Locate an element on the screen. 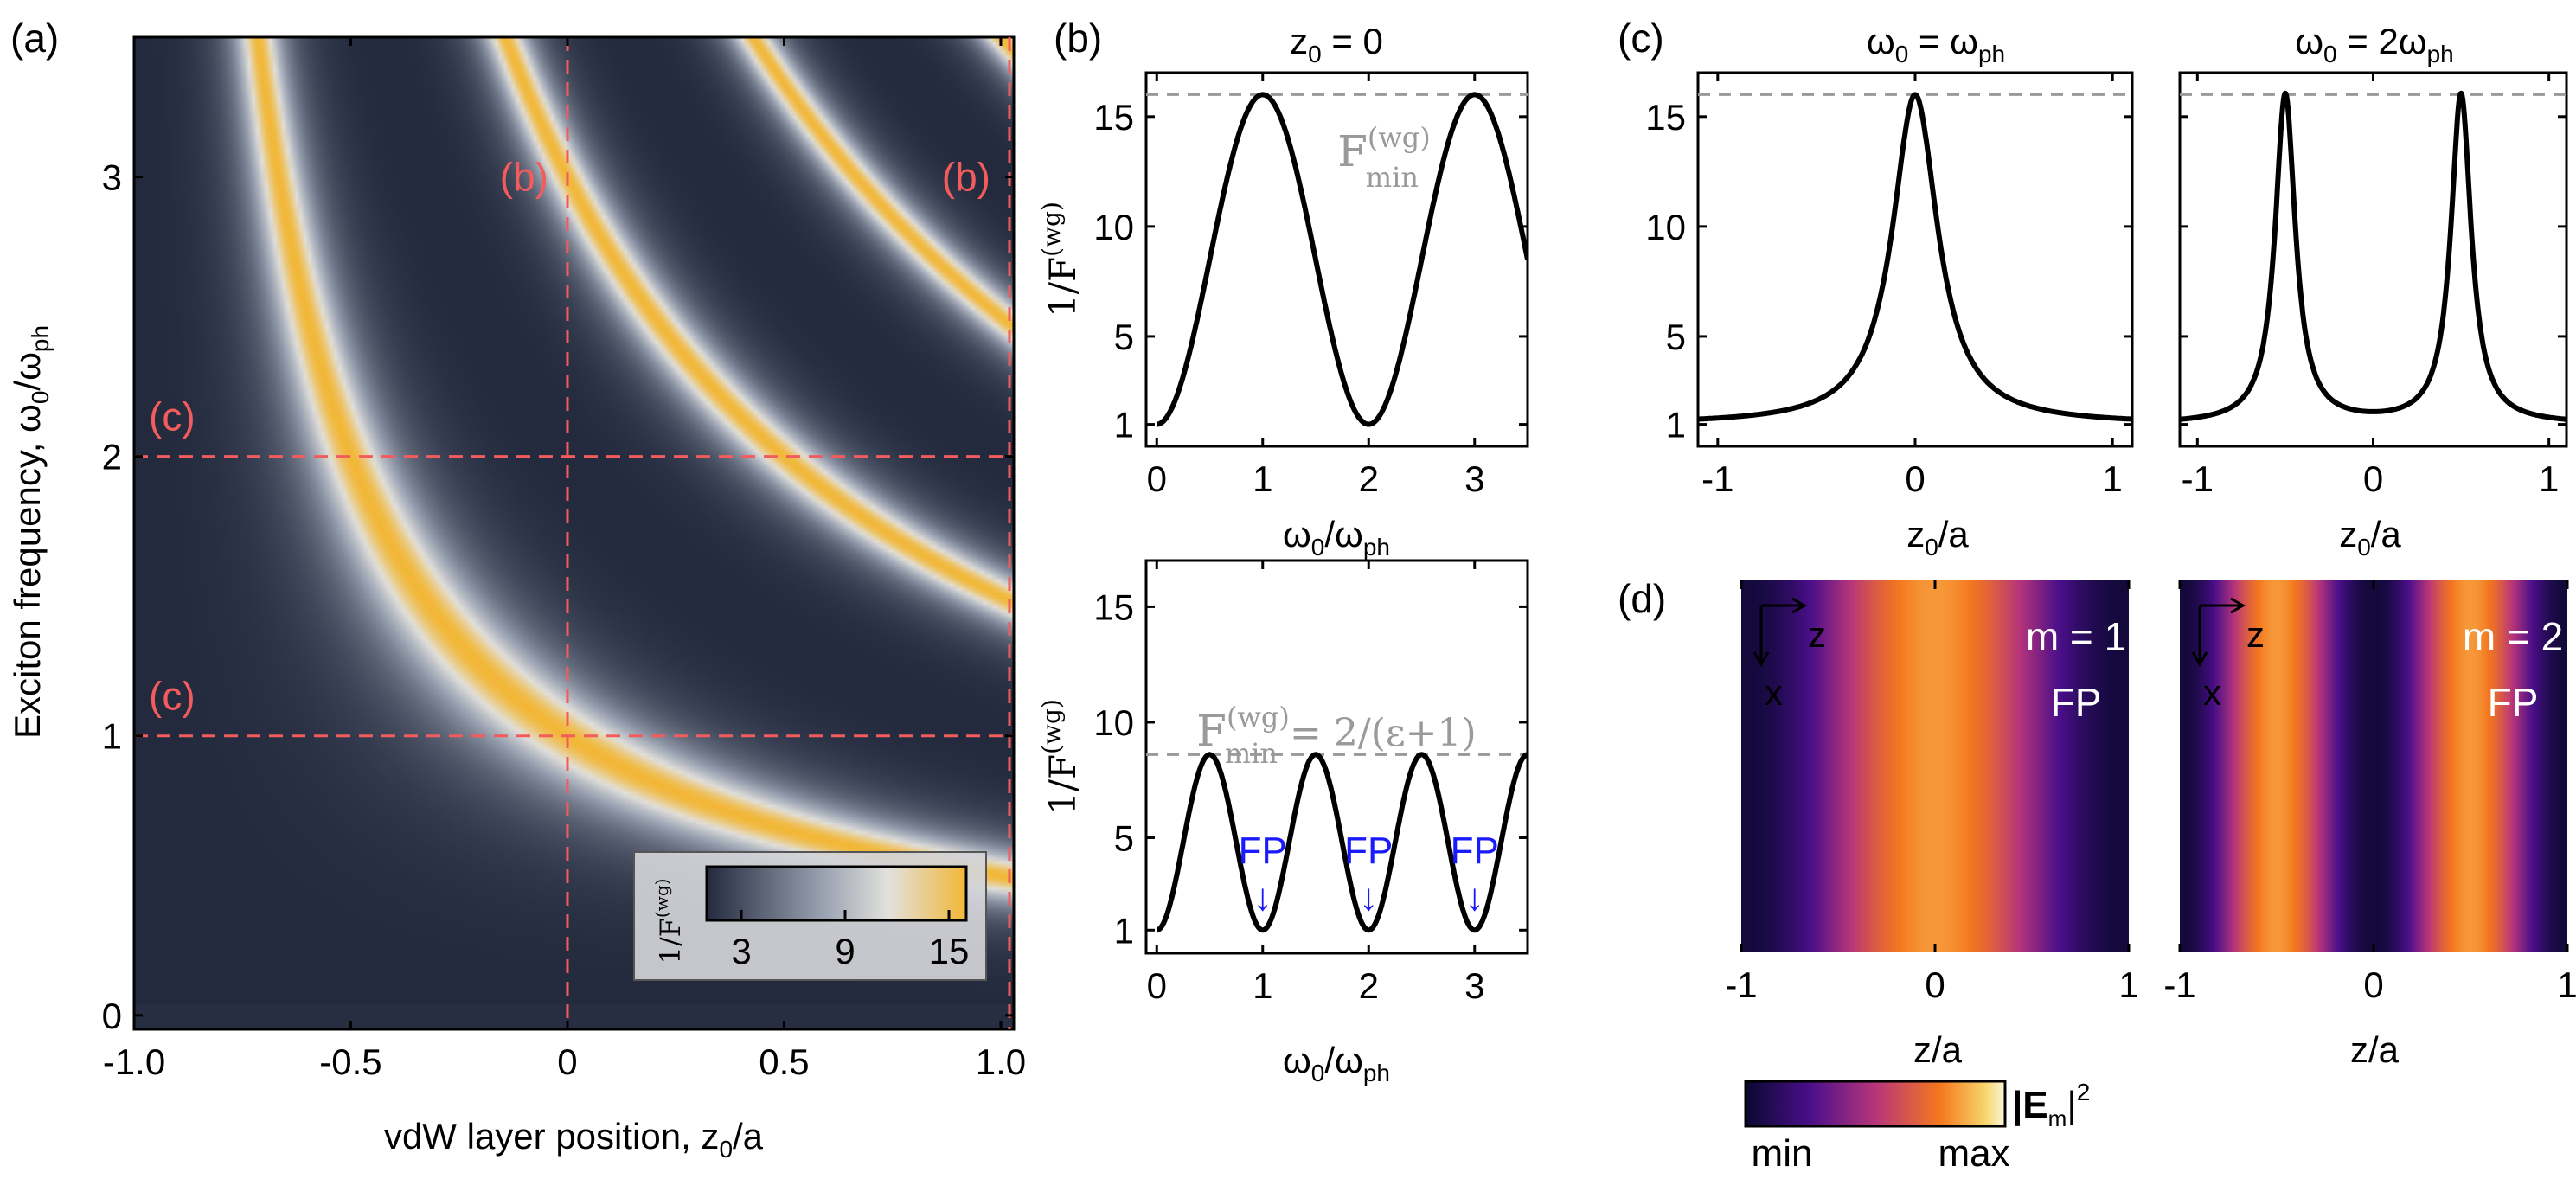 The width and height of the screenshot is (2576, 1179). b-top-xtick-label: 2 is located at coordinates (1369, 479).